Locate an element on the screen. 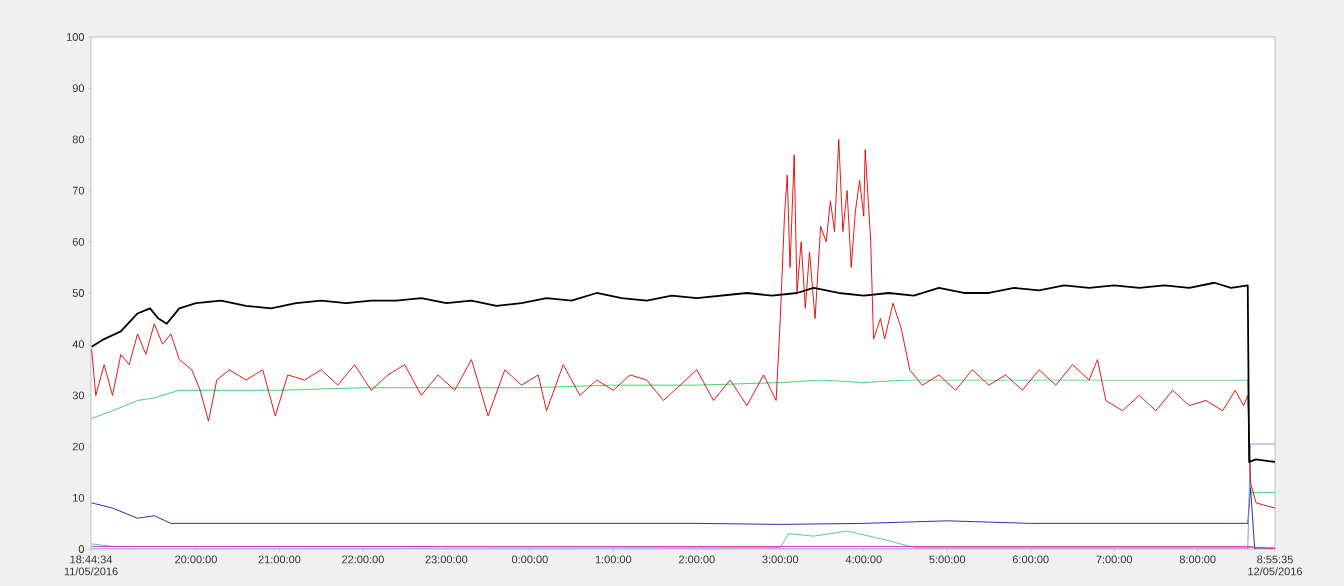  x-tick-label: 8:00:00 is located at coordinates (1197, 559).